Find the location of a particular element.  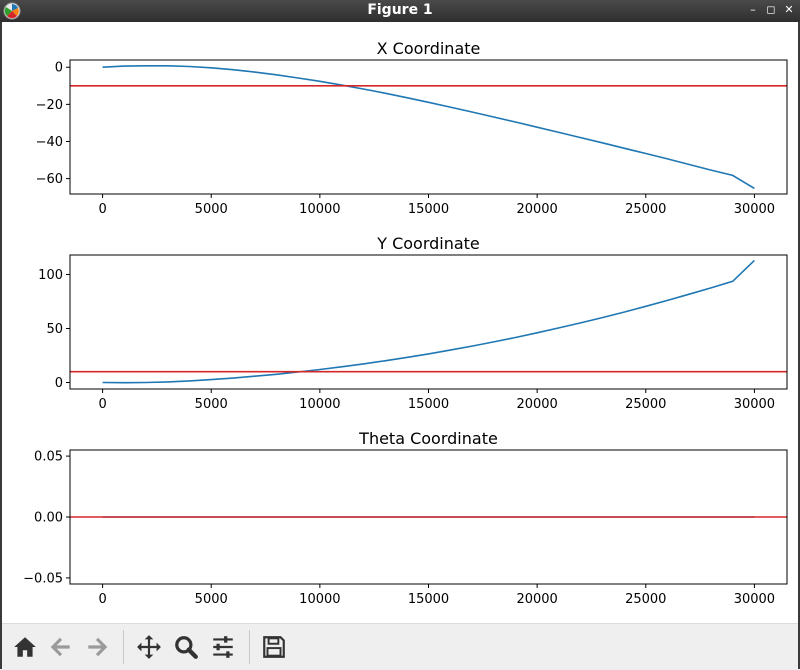

sliders-icon is located at coordinates (223, 647).